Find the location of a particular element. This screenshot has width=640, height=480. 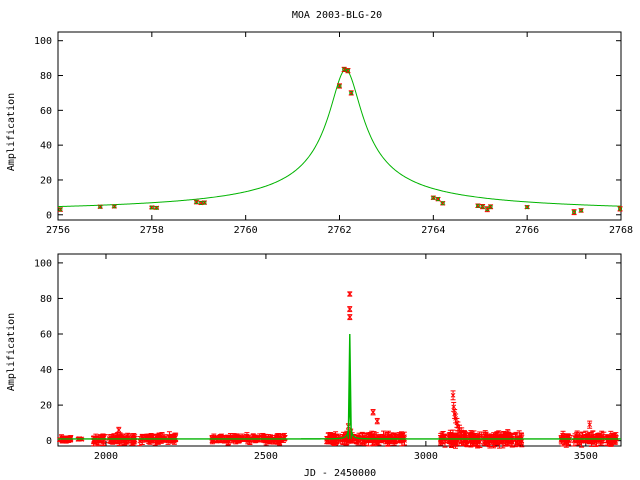

x-tick-label: 2758 is located at coordinates (152, 230).